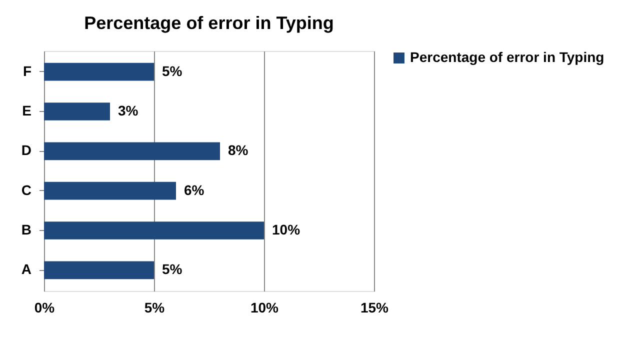 The image size is (628, 363). What do you see at coordinates (27, 70) in the screenshot?
I see `y-tick-label: F` at bounding box center [27, 70].